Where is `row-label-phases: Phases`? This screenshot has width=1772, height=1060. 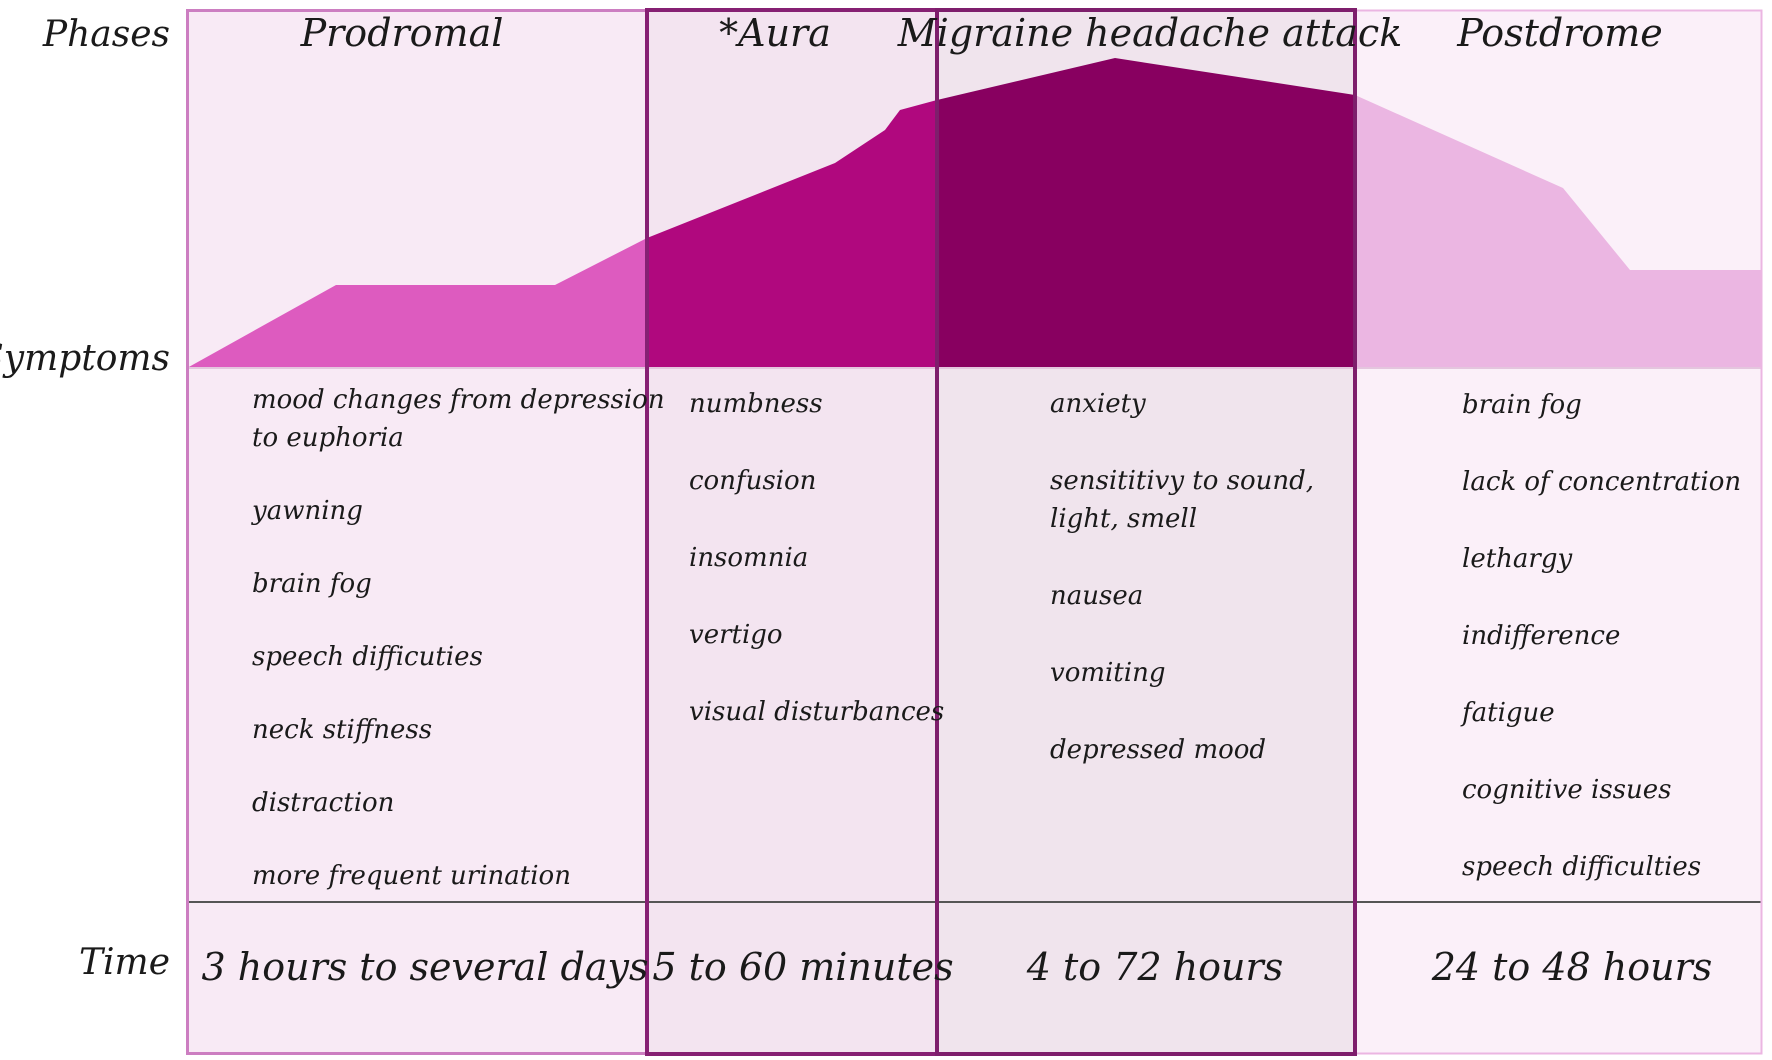 row-label-phases: Phases is located at coordinates (106, 34).